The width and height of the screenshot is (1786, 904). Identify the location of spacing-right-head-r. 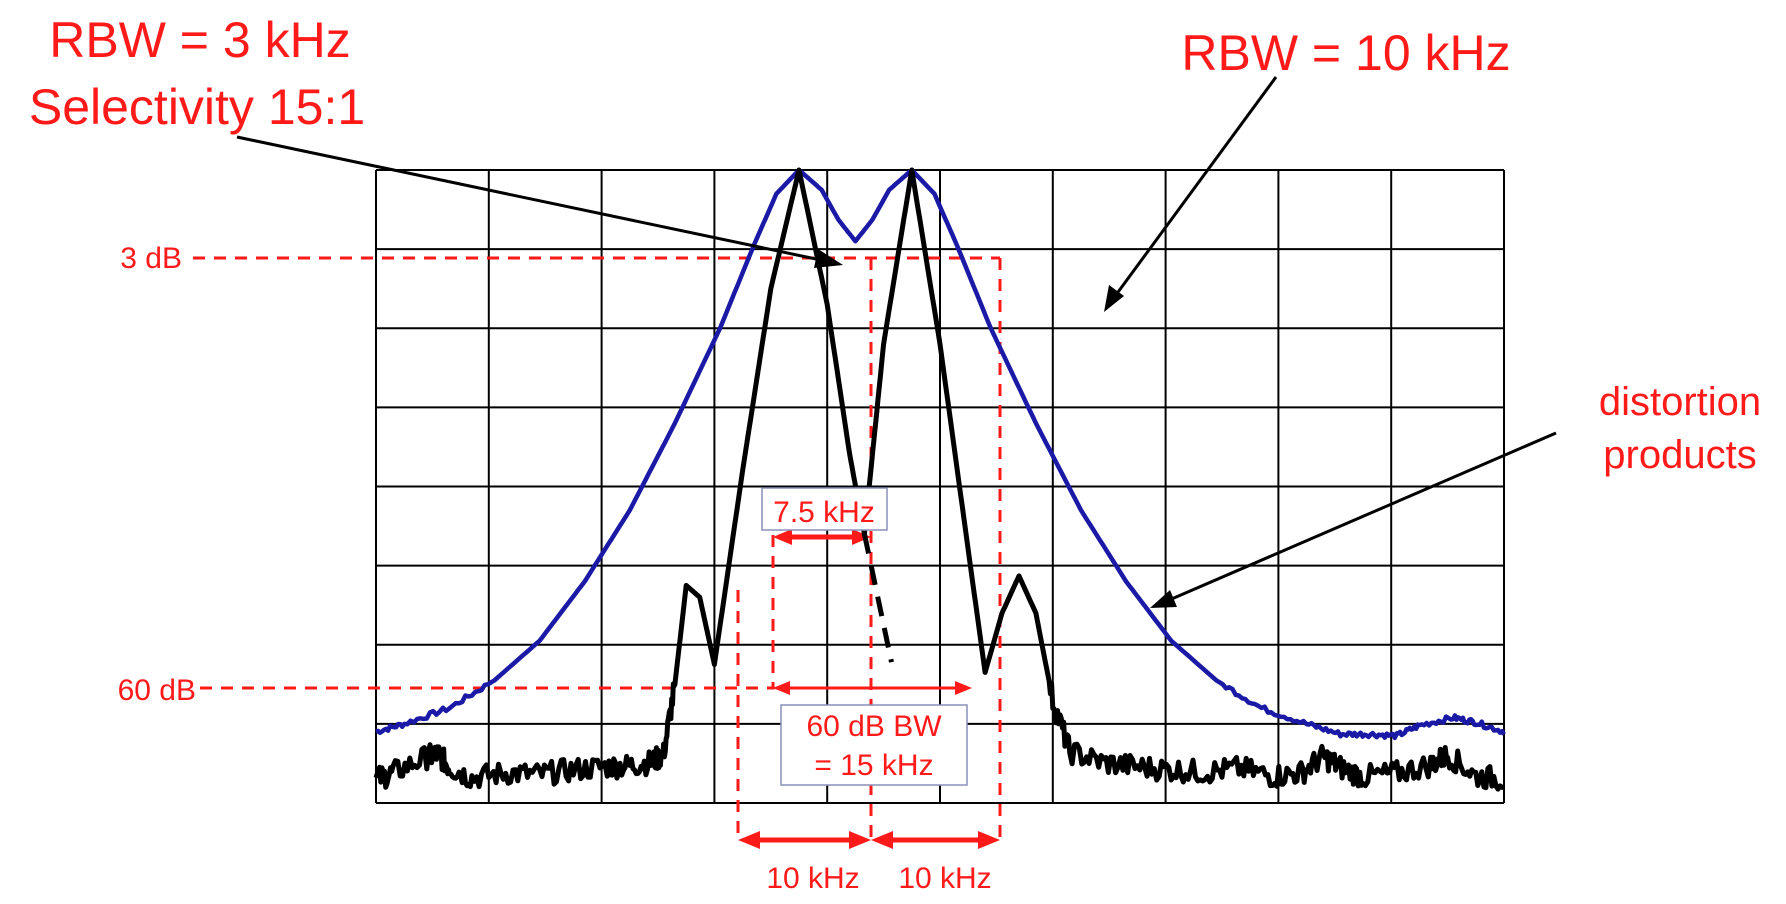
(989, 840).